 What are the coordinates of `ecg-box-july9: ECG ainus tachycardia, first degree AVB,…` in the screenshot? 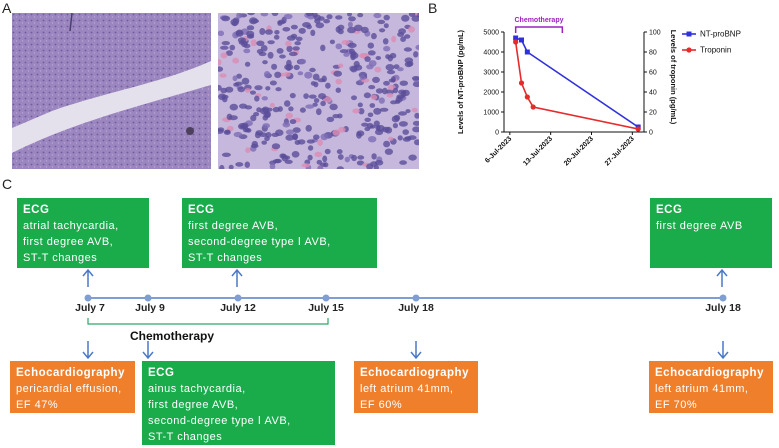 It's located at (238, 403).